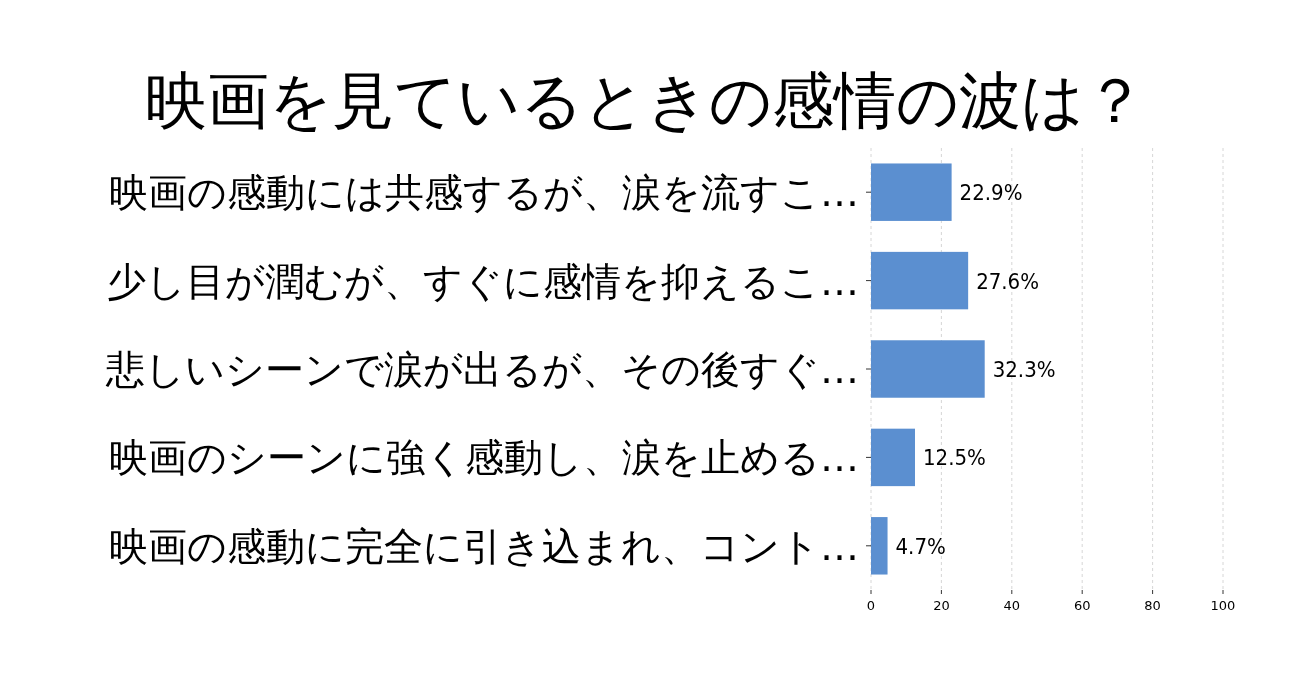 This screenshot has width=1306, height=683. Describe the element at coordinates (954, 458) in the screenshot. I see `data-label: 12.5%` at that location.